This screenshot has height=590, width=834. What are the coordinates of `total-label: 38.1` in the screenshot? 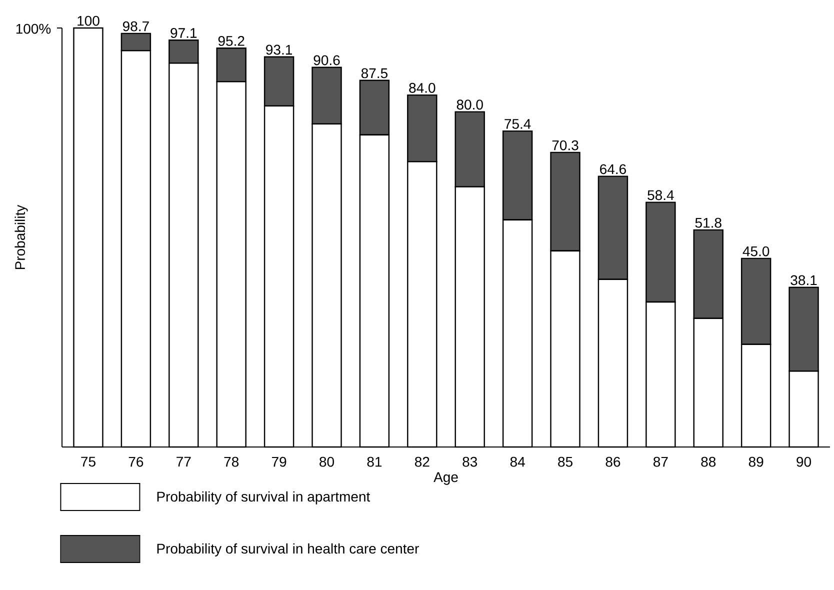 It's located at (803, 280).